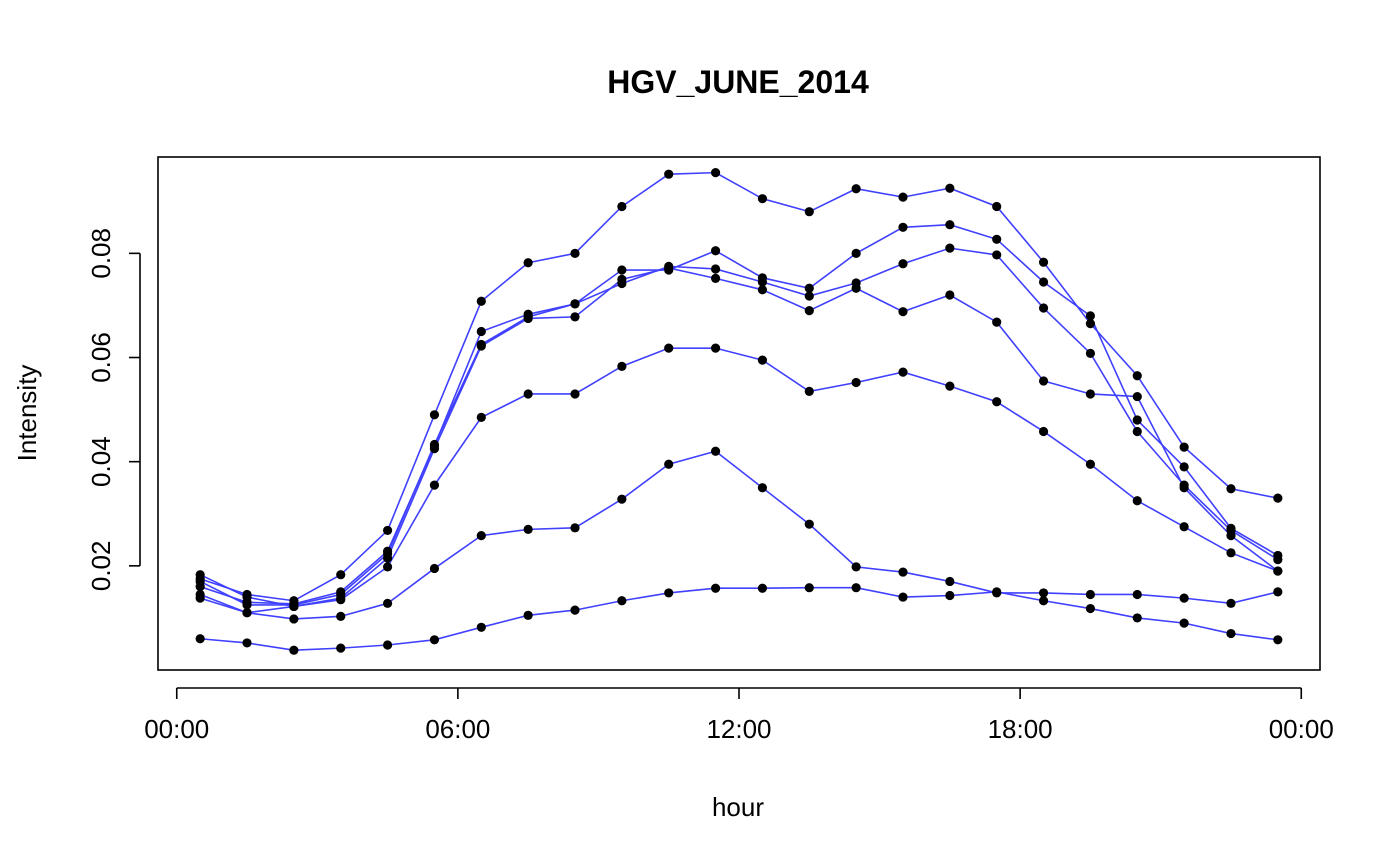  What do you see at coordinates (27, 413) in the screenshot?
I see `y-axis-label: Intensity` at bounding box center [27, 413].